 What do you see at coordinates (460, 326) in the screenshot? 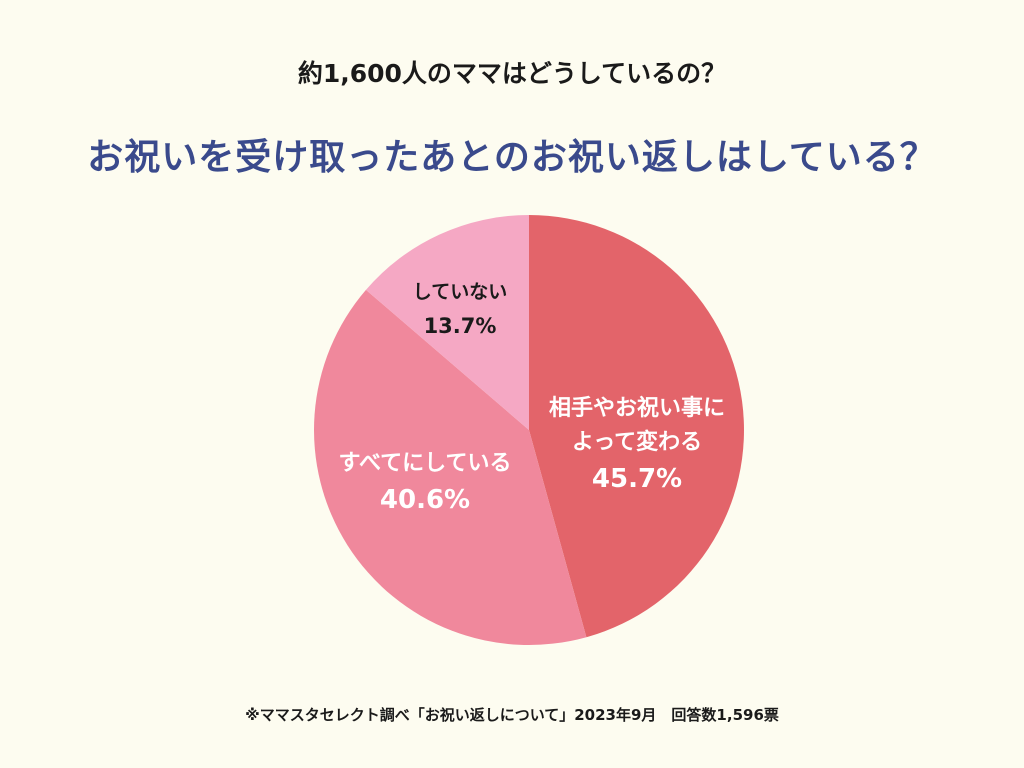
I see `slice-value-3: 13.7%` at bounding box center [460, 326].